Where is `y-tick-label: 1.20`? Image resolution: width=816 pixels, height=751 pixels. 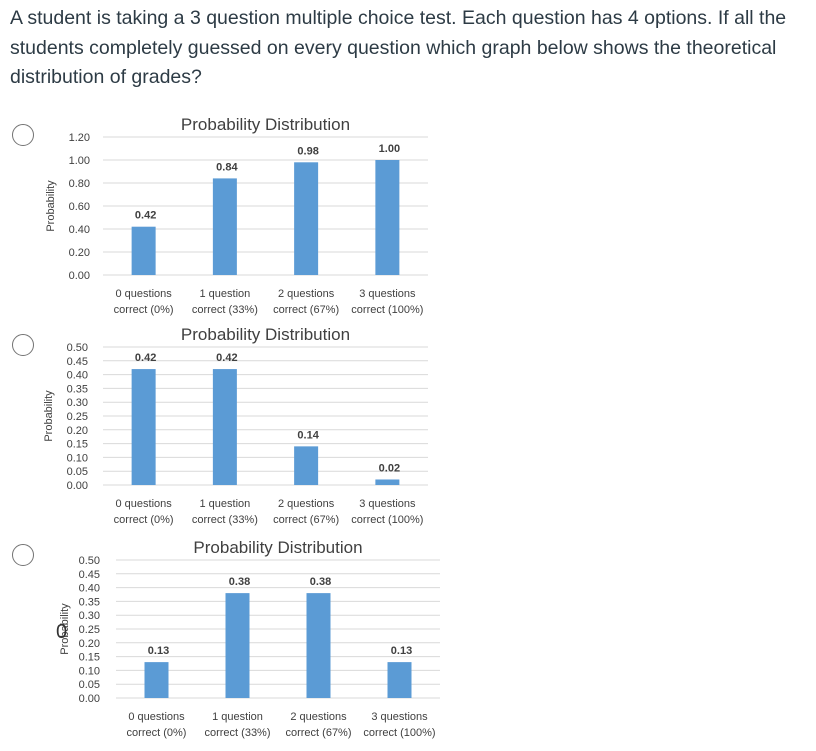 y-tick-label: 1.20 is located at coordinates (79, 138).